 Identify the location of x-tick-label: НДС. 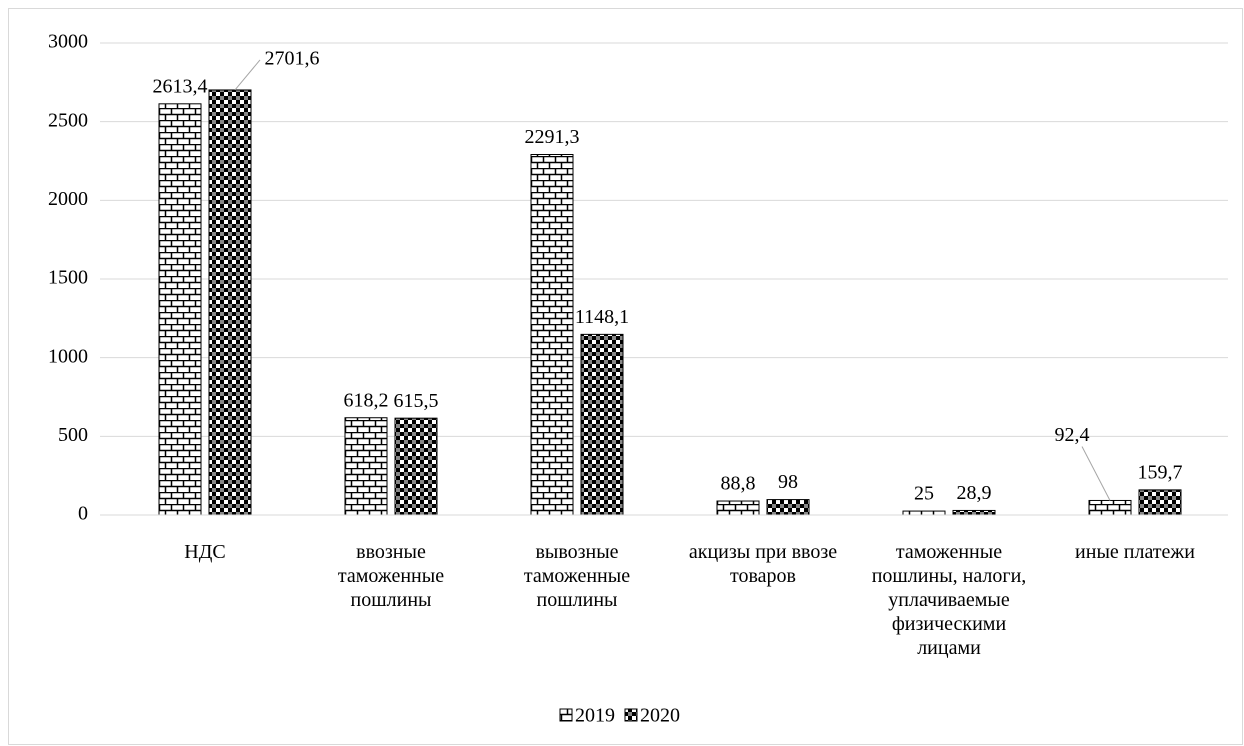
(205, 552).